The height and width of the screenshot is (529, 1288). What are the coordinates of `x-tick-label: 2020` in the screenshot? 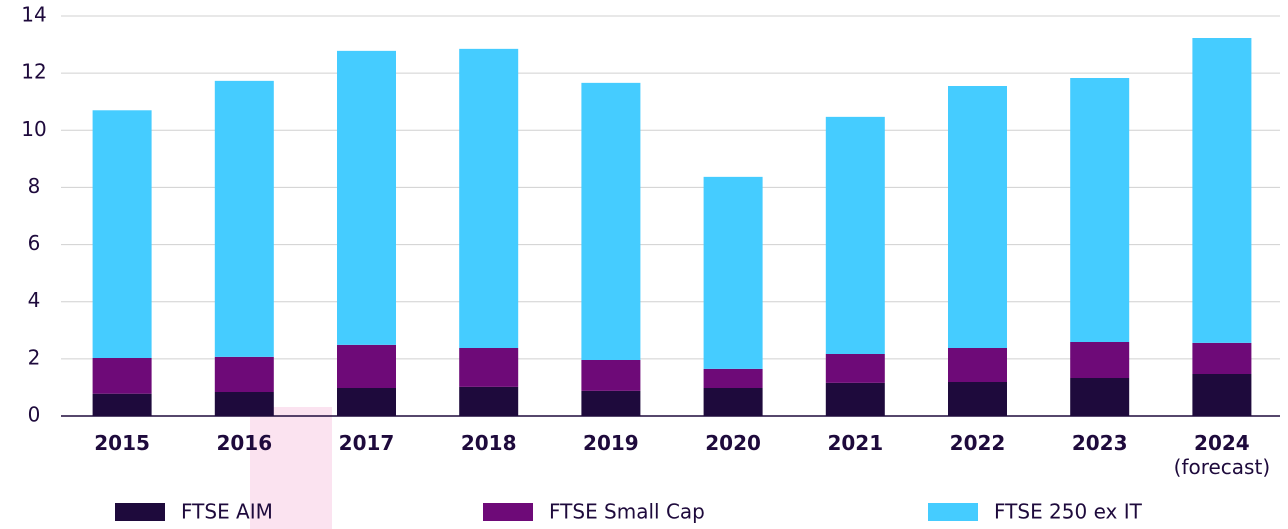 It's located at (733, 443).